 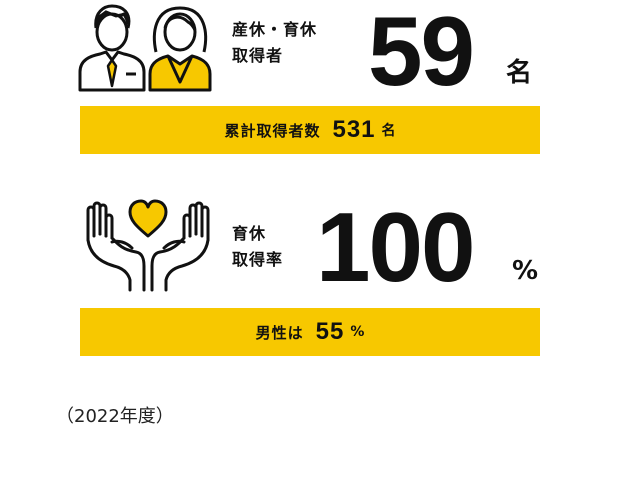 What do you see at coordinates (357, 332) in the screenshot?
I see `male-rate-unit: %` at bounding box center [357, 332].